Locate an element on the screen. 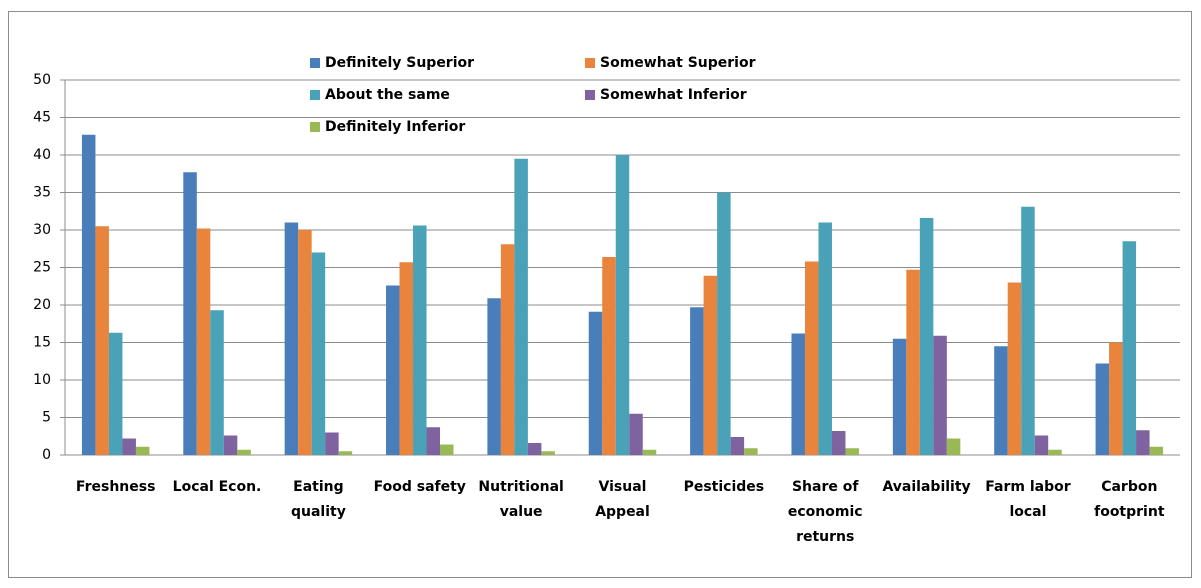 The width and height of the screenshot is (1201, 588). x-tick-label: Pesticides is located at coordinates (724, 487).